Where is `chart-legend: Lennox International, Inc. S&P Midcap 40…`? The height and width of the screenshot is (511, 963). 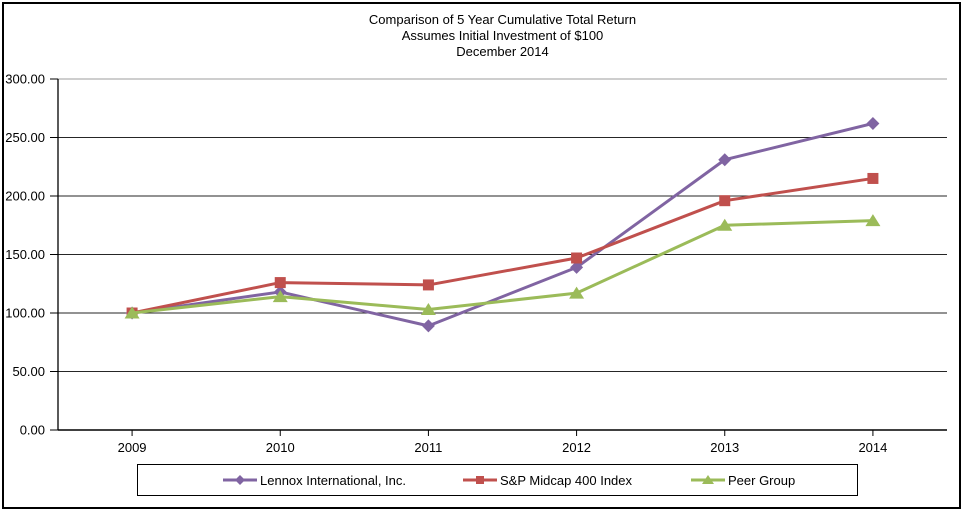 chart-legend: Lennox International, Inc. S&P Midcap 40… is located at coordinates (497, 480).